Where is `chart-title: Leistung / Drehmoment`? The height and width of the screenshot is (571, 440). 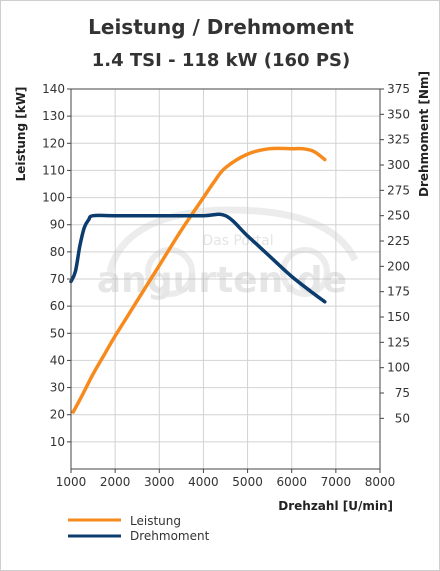
chart-title: Leistung / Drehmoment is located at coordinates (221, 27).